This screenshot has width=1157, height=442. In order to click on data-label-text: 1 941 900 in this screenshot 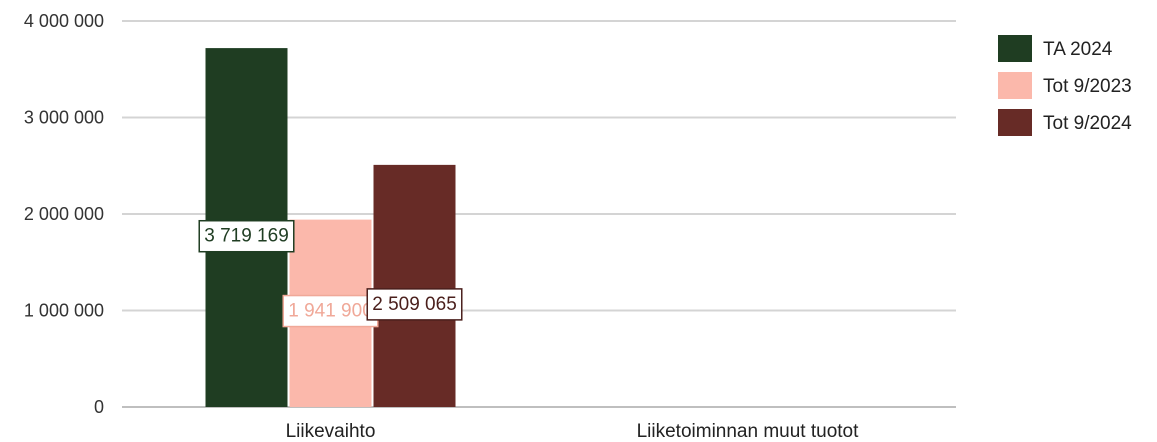, I will do `click(330, 311)`.